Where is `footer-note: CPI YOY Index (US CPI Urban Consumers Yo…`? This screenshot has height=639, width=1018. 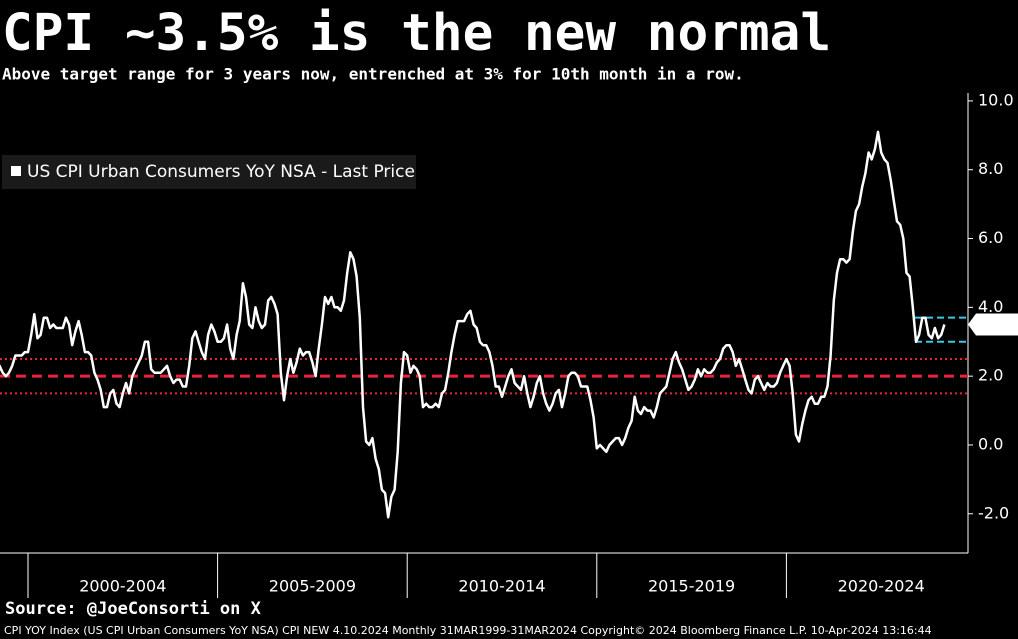
footer-note: CPI YOY Index (US CPI Urban Consumers Yo… is located at coordinates (468, 630).